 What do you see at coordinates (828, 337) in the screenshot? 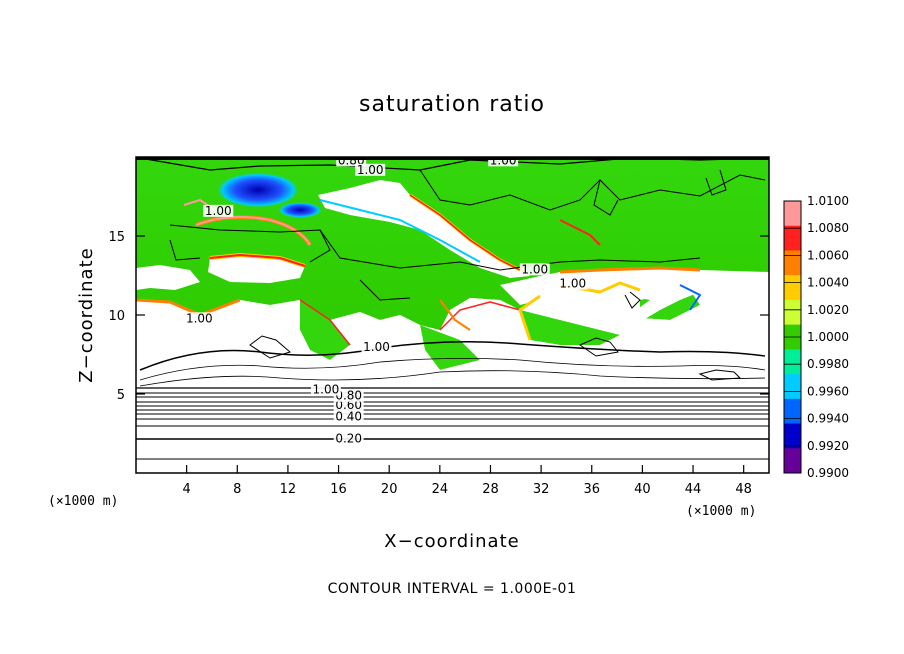
I see `colorbar-label: 1.0000` at bounding box center [828, 337].